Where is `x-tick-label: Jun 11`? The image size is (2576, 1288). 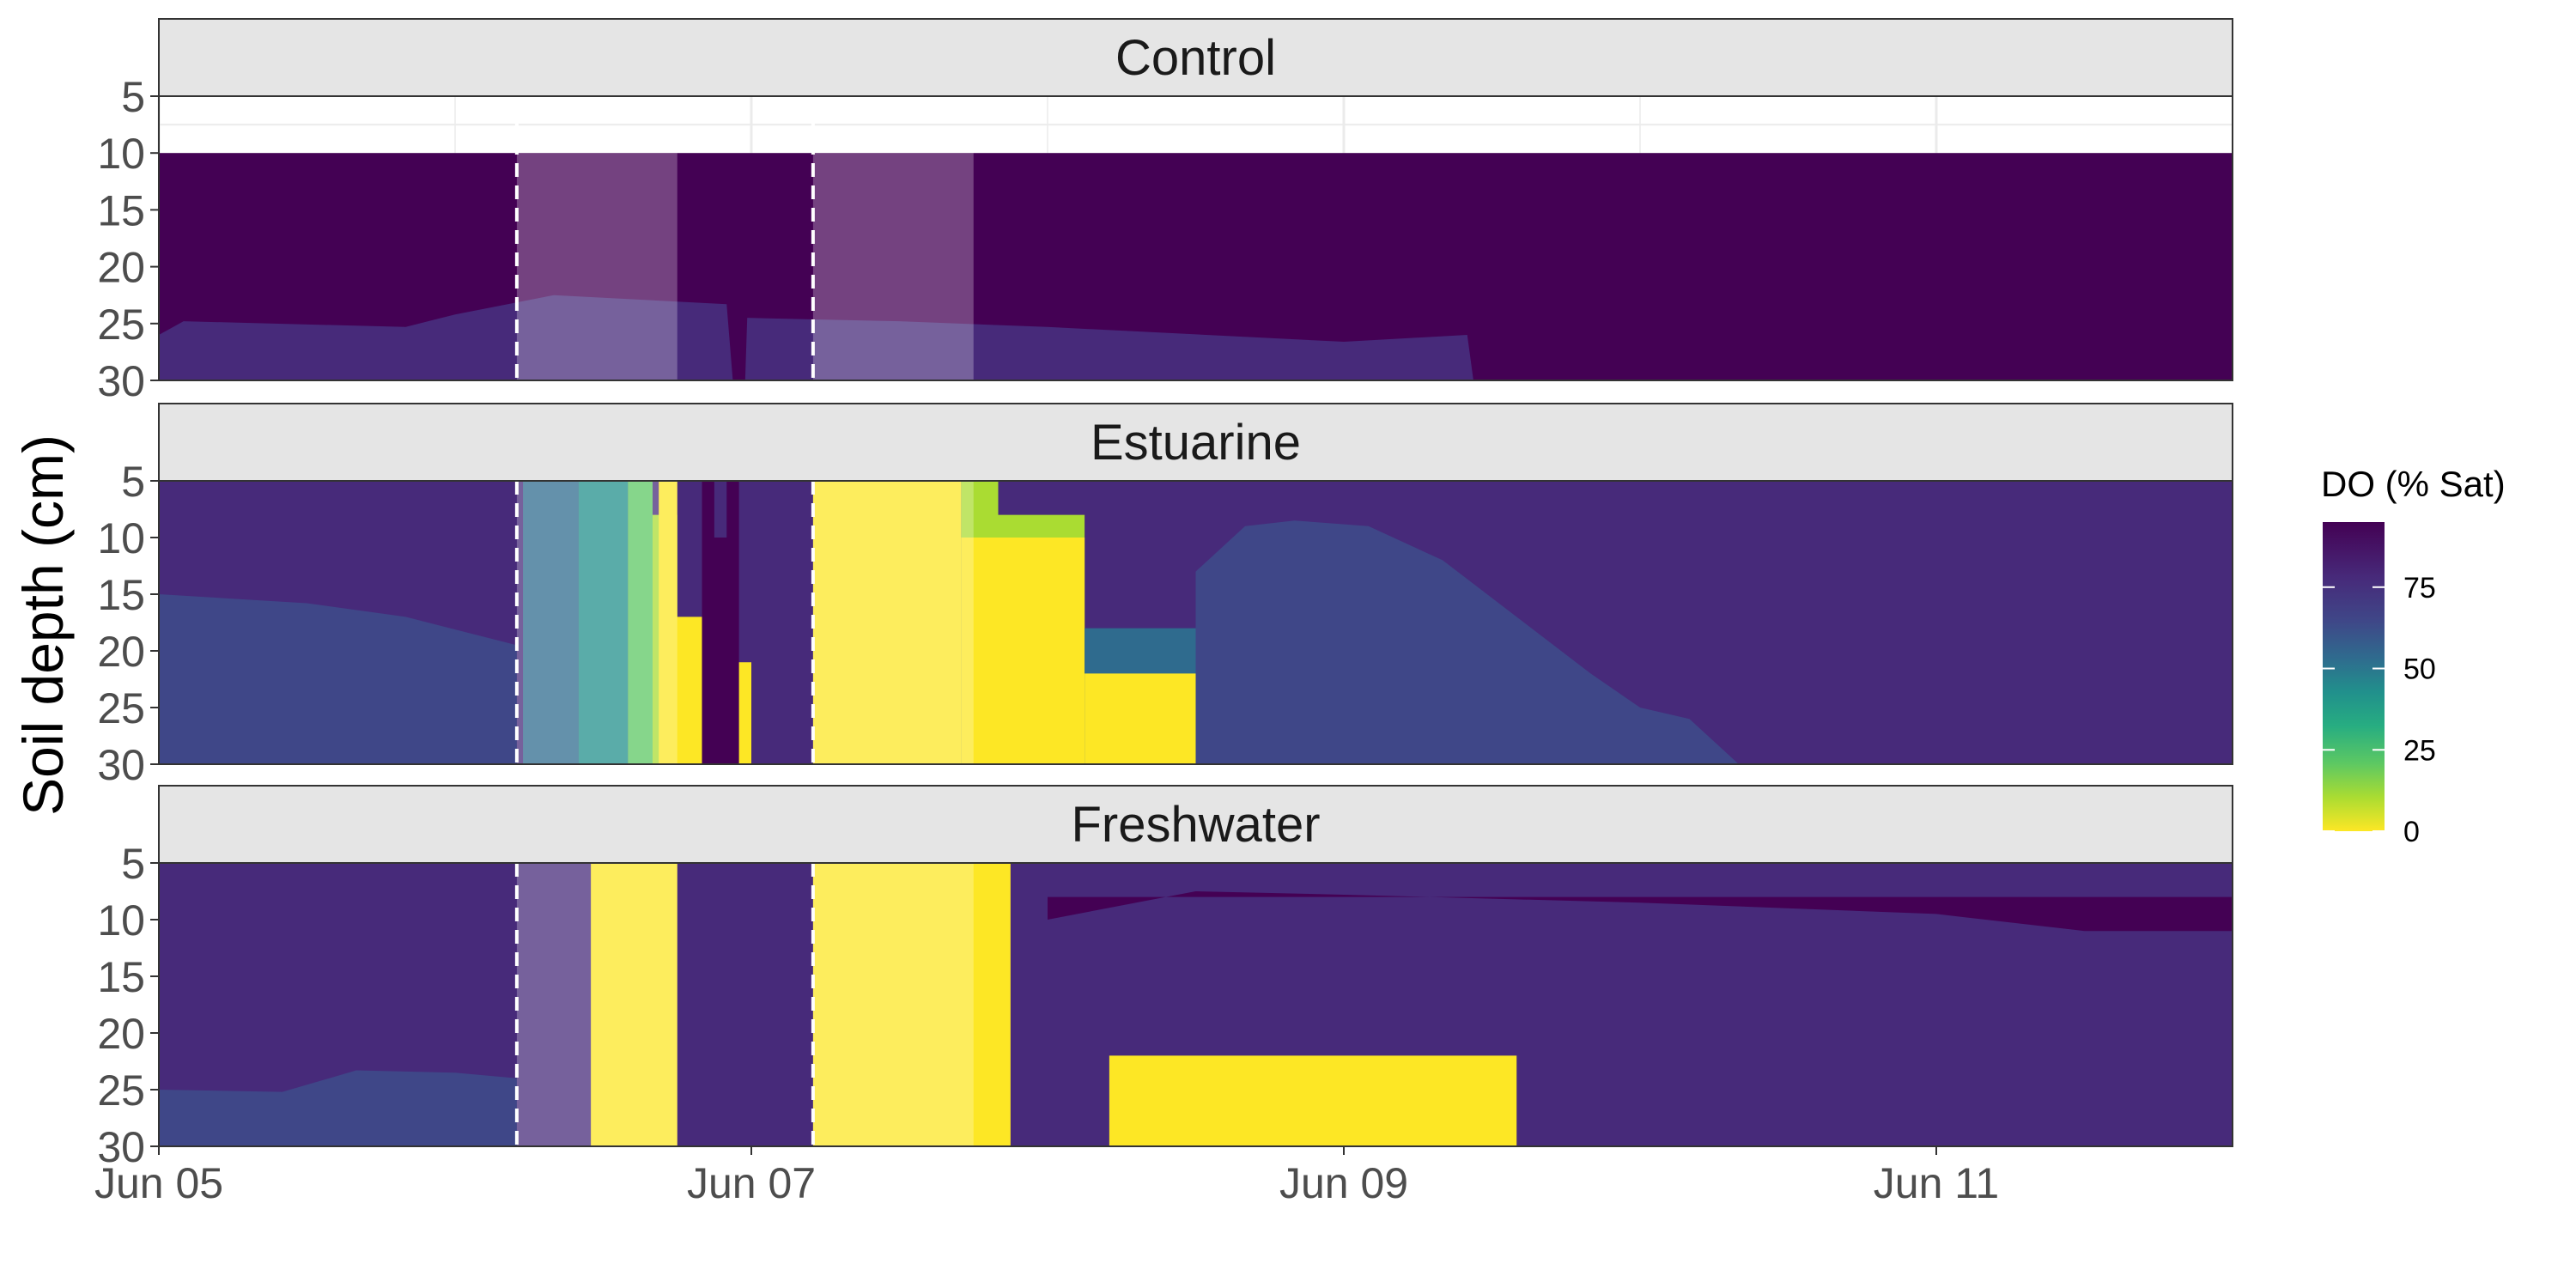
x-tick-label: Jun 11 is located at coordinates (1937, 1183).